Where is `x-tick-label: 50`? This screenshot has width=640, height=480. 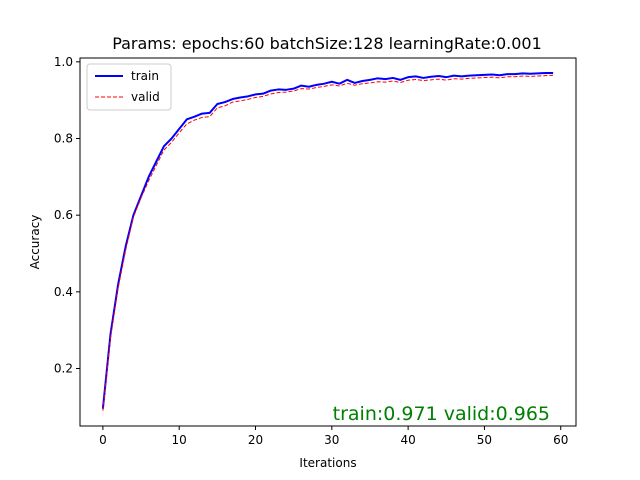
x-tick-label: 50 is located at coordinates (484, 440).